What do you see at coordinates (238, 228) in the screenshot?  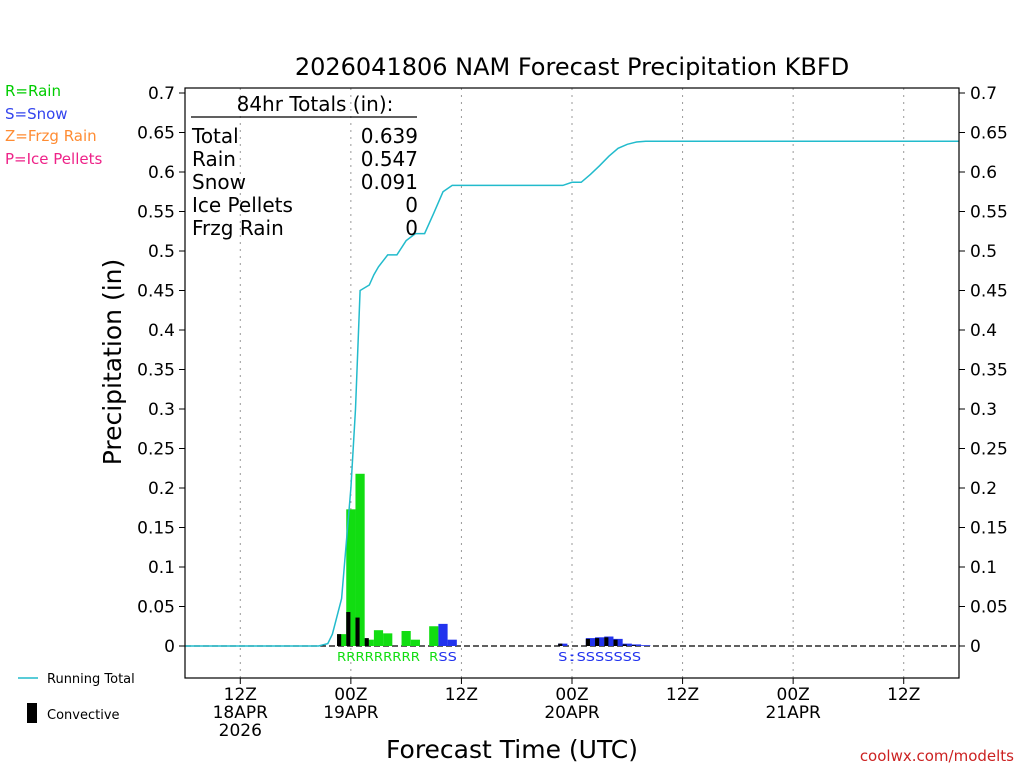 I see `totals-frzg-rain-label: Frzg Rain` at bounding box center [238, 228].